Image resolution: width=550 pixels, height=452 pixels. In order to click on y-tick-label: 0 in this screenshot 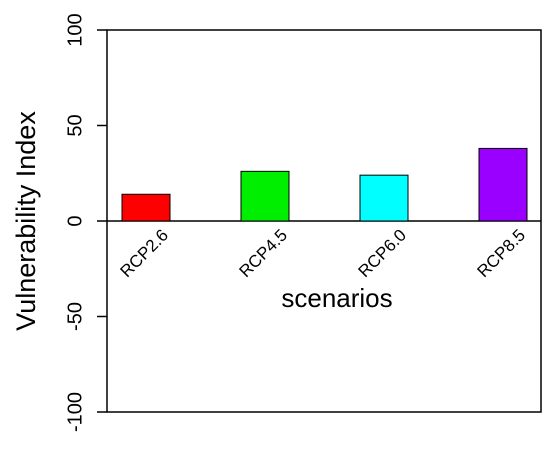, I will do `click(75, 220)`.